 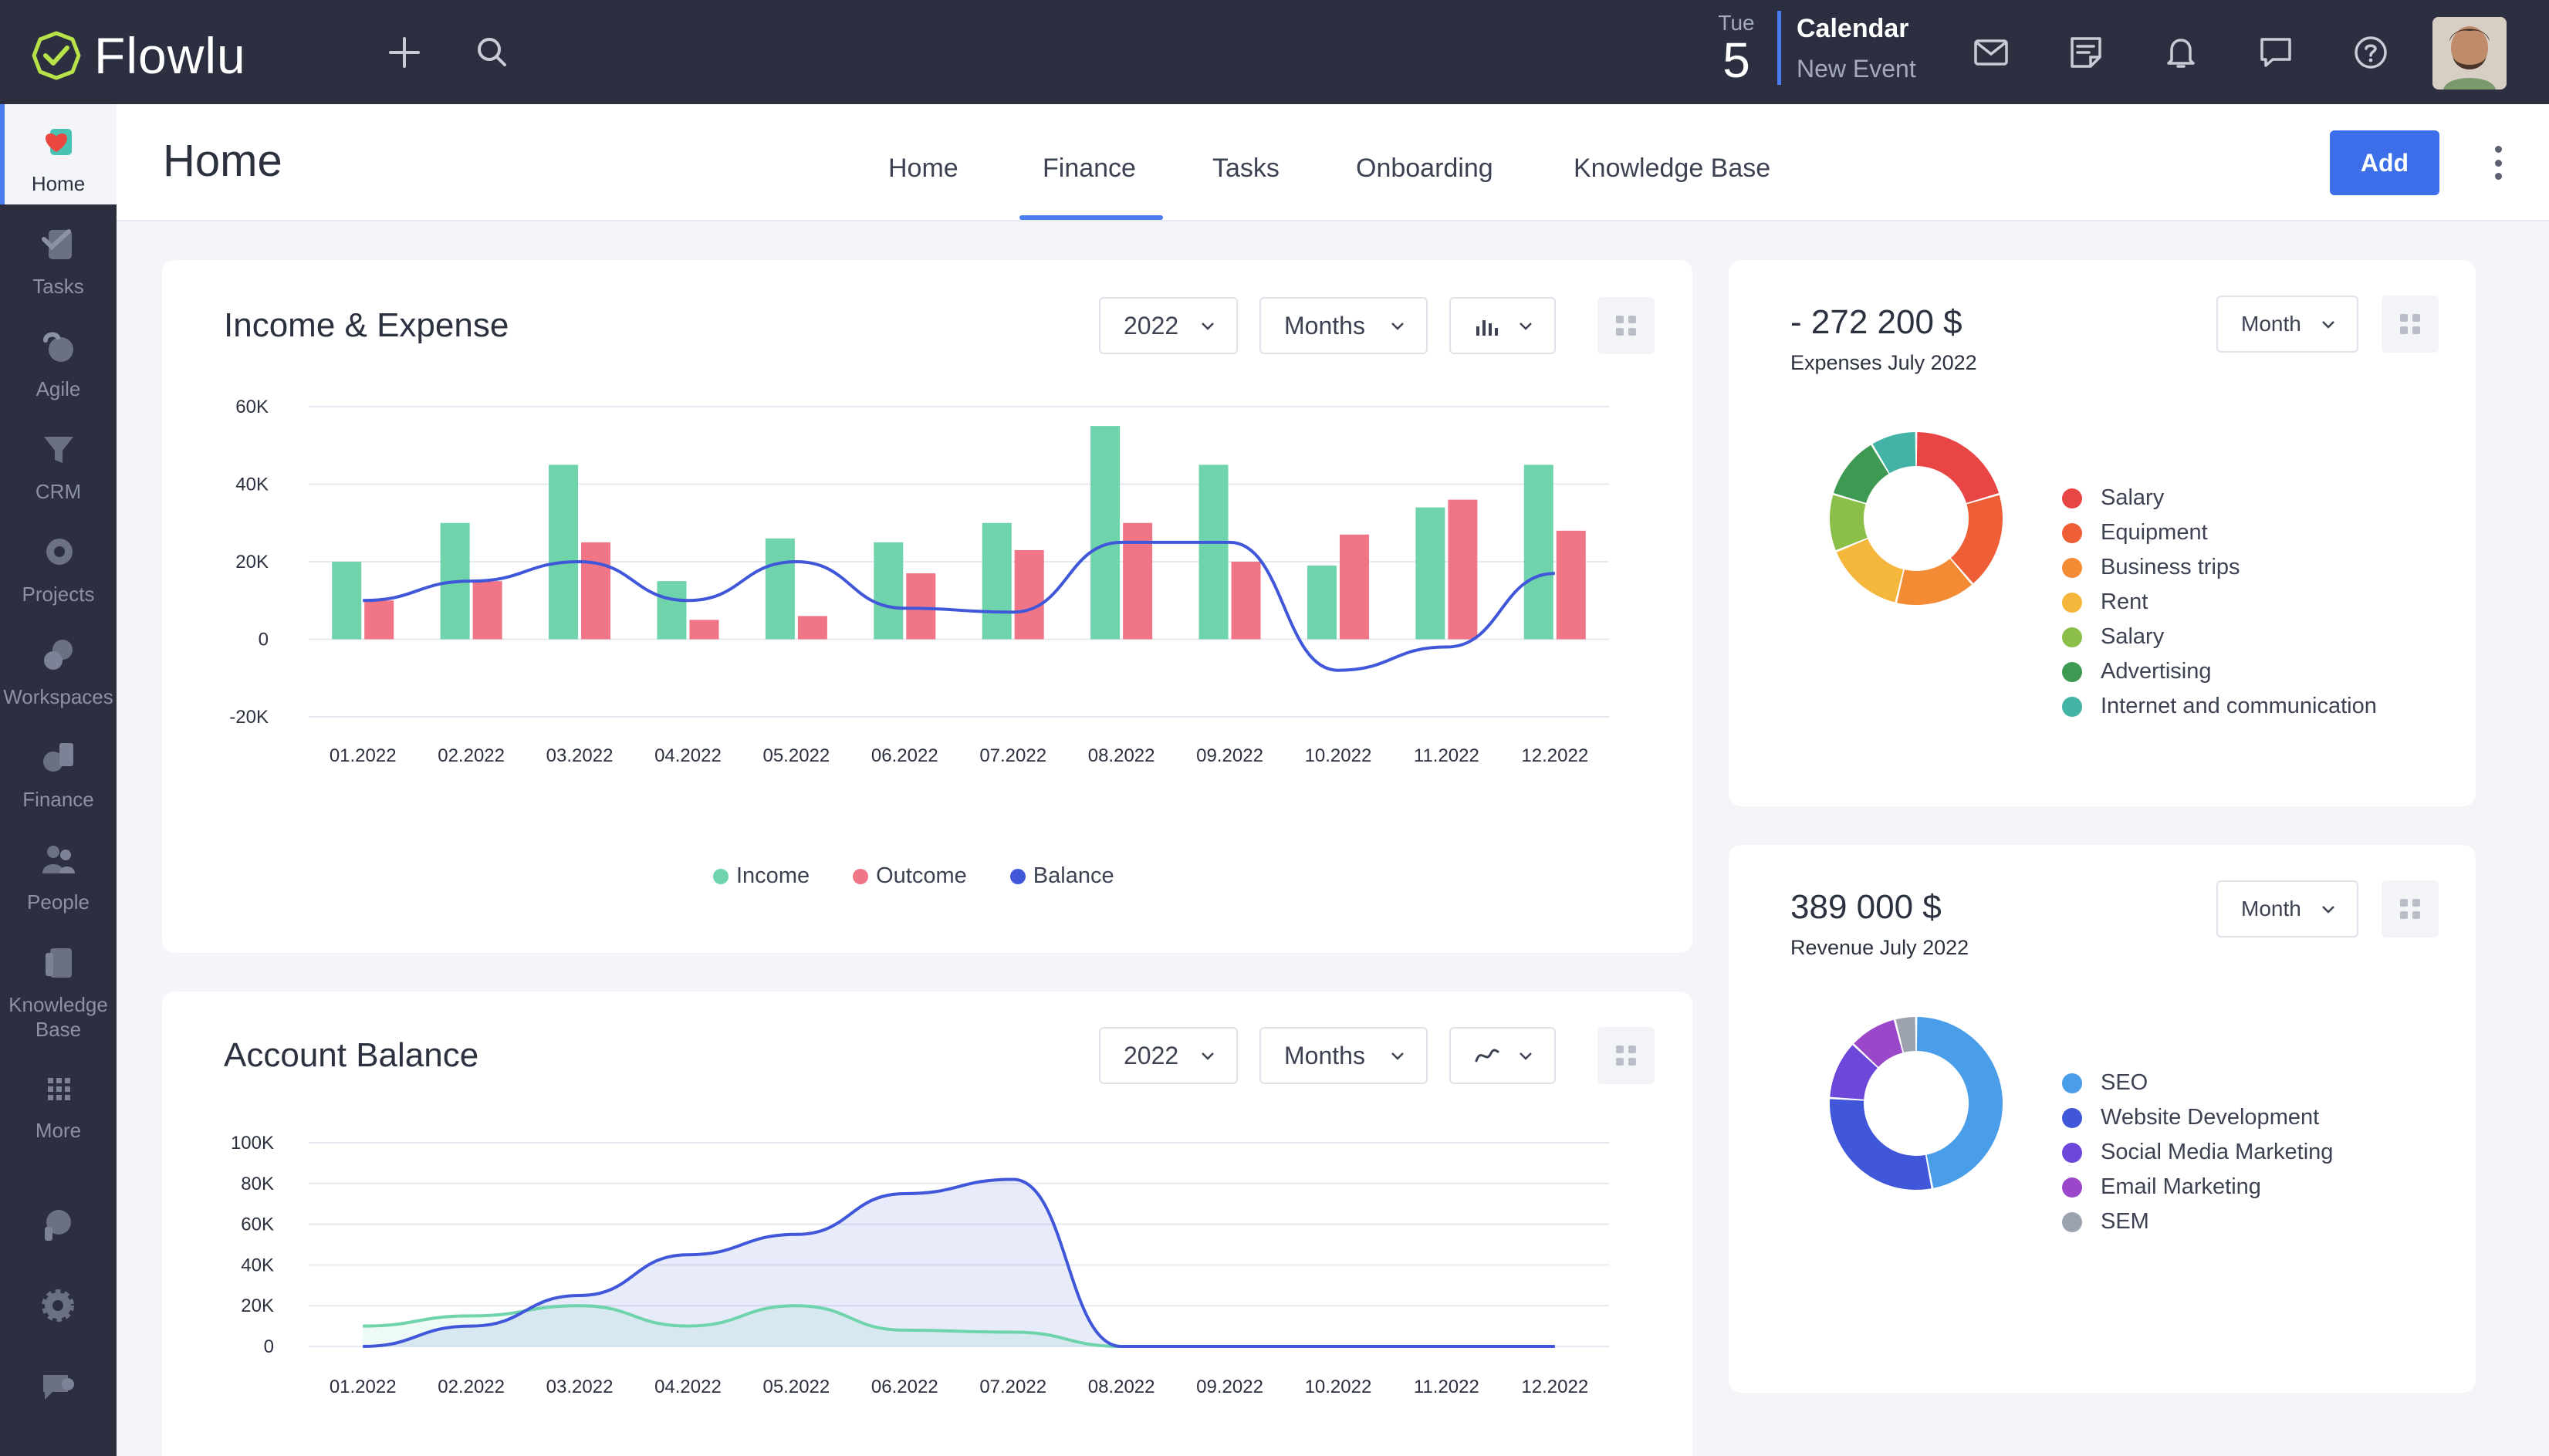 What do you see at coordinates (58, 388) in the screenshot?
I see `sidebar-item-label: Agile` at bounding box center [58, 388].